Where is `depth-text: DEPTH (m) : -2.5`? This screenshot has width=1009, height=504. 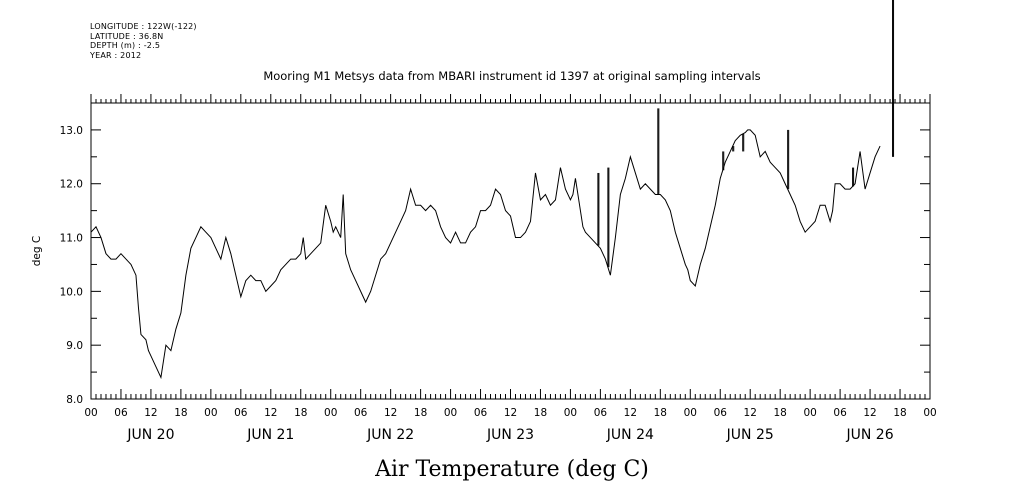 depth-text: DEPTH (m) : -2.5 is located at coordinates (125, 45).